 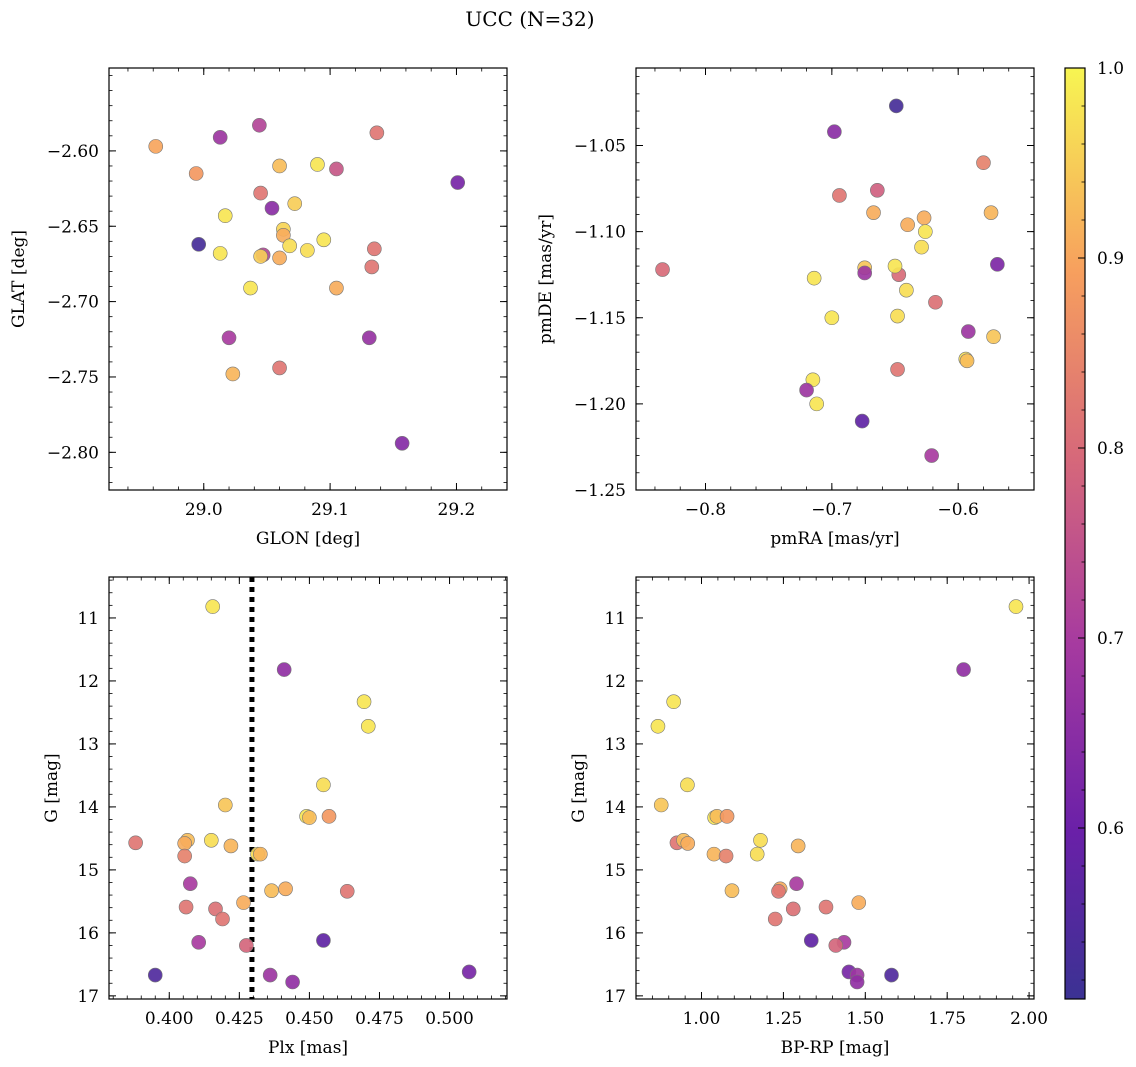 What do you see at coordinates (1110, 69) in the screenshot?
I see `colorbar-tick-label: 1.0` at bounding box center [1110, 69].